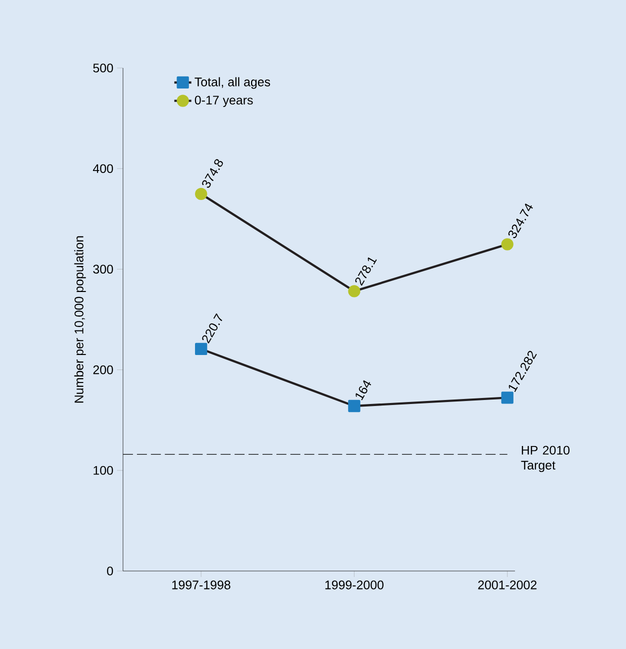 This screenshot has height=649, width=626. Describe the element at coordinates (232, 83) in the screenshot. I see `legend-label: Total, all ages` at that location.